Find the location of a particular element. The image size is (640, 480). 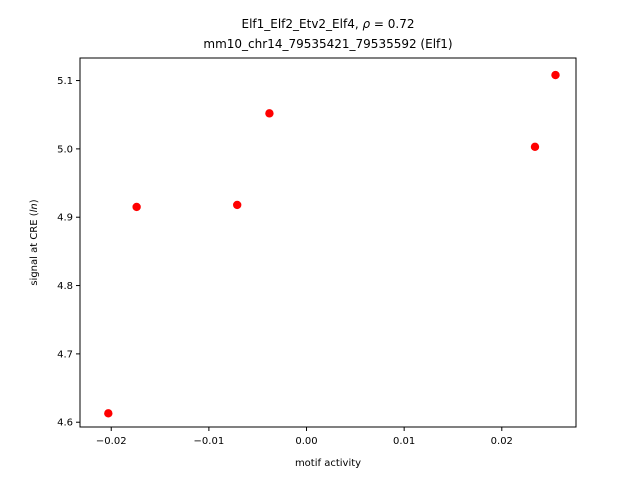

x-tick-label: 0.01 is located at coordinates (404, 441).